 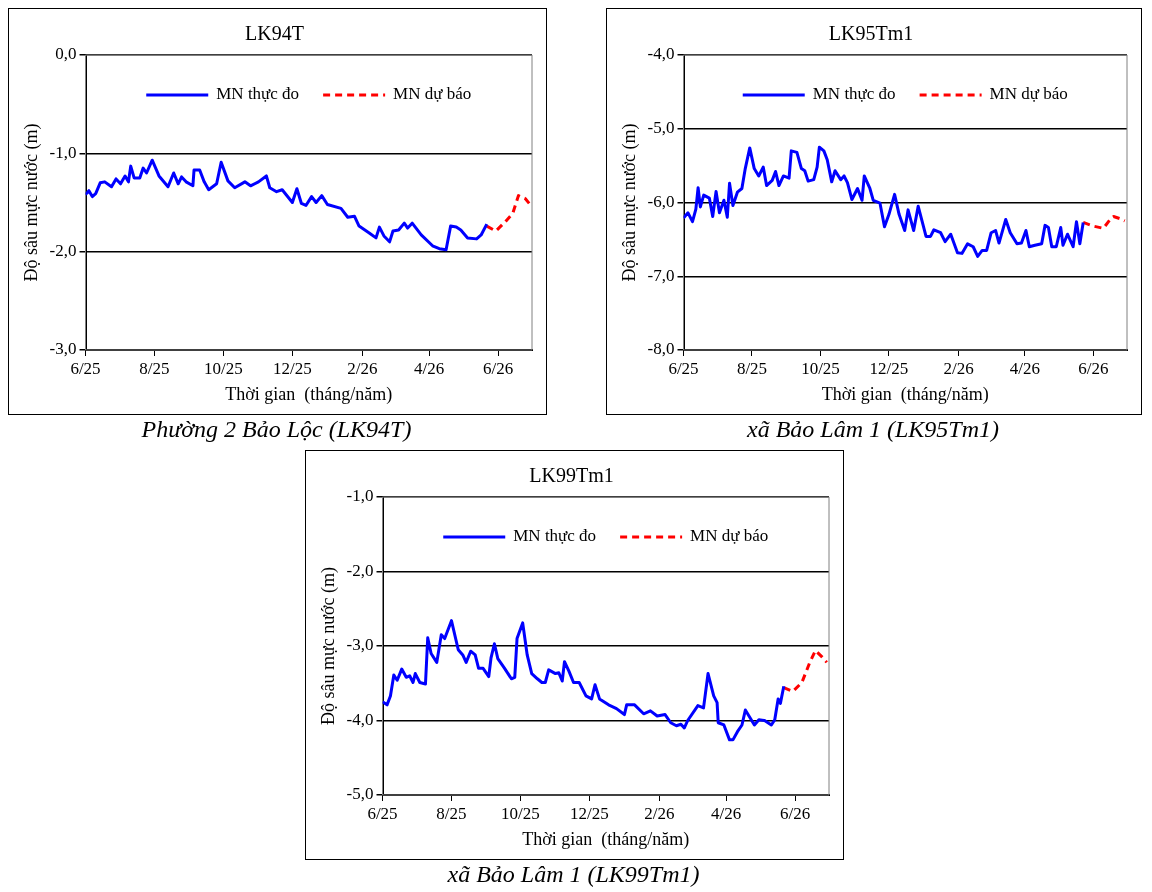 I want to click on text: xã Bảo Lâm 1 (LK95Tm1), so click(x=872, y=429).